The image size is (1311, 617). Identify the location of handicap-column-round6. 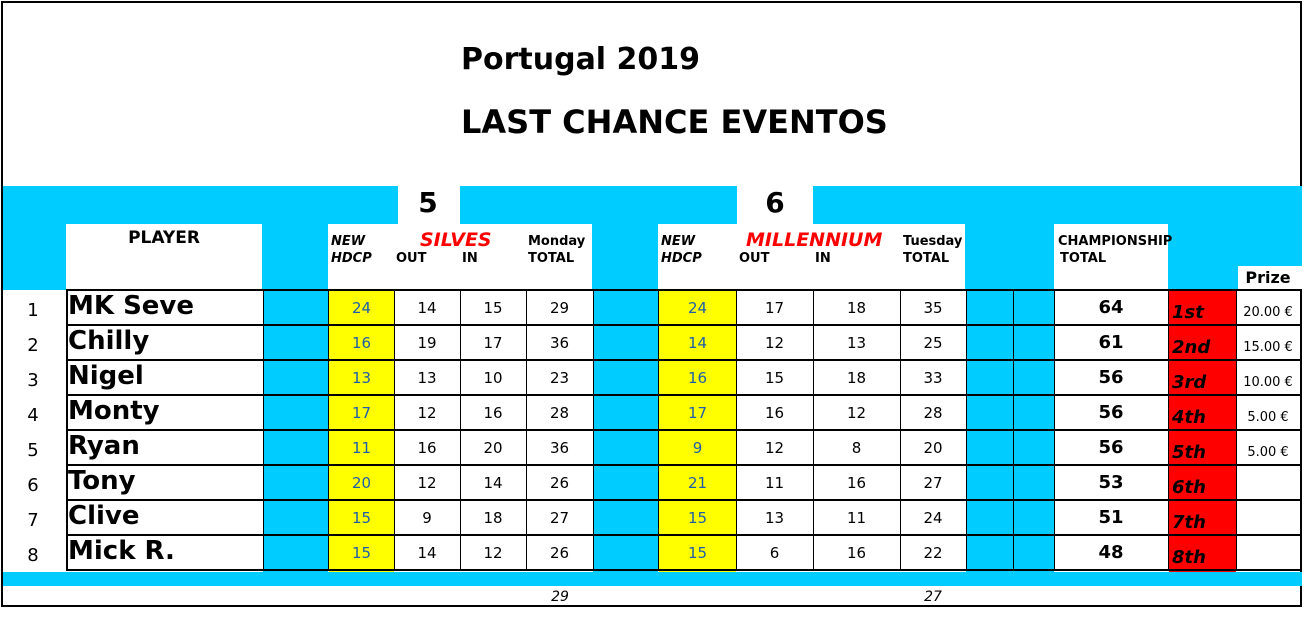
(697, 431).